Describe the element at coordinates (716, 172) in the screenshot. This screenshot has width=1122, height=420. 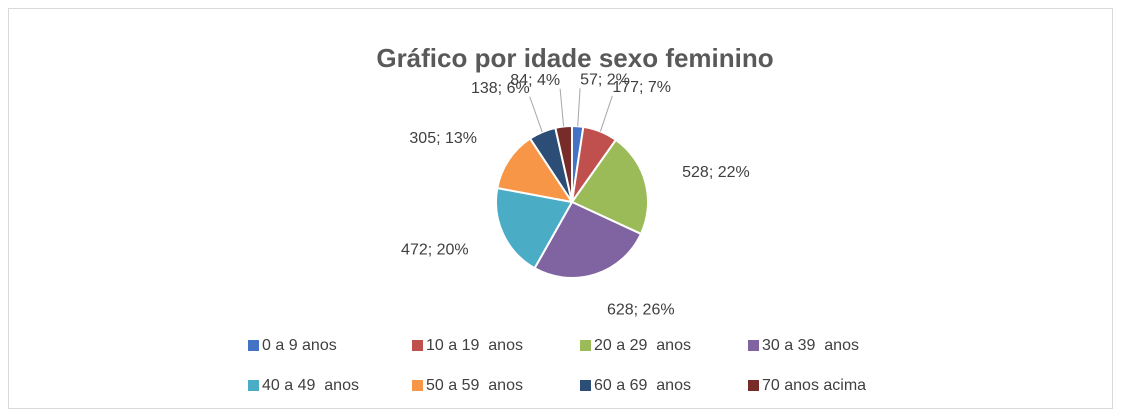
I see `data-label: 528; 22%` at that location.